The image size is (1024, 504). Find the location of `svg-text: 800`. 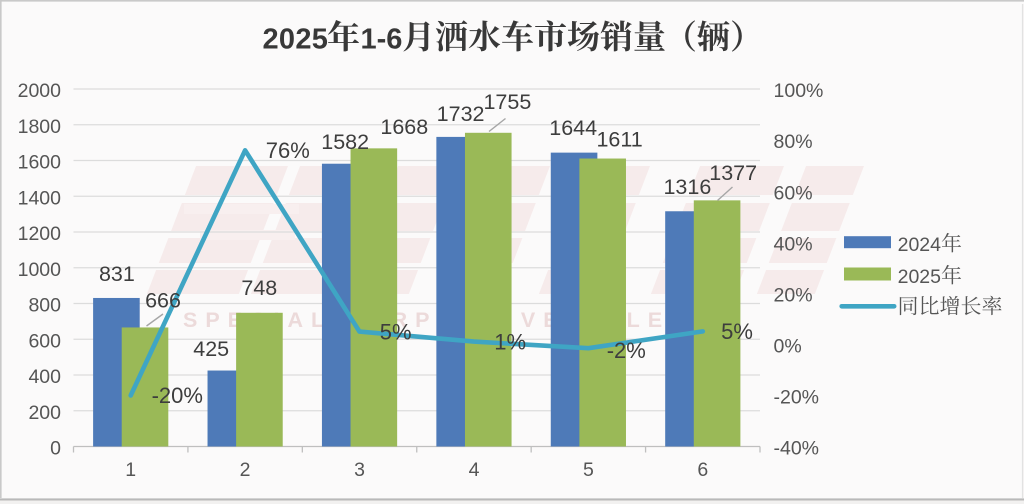

svg-text: 800 is located at coordinates (44, 306).